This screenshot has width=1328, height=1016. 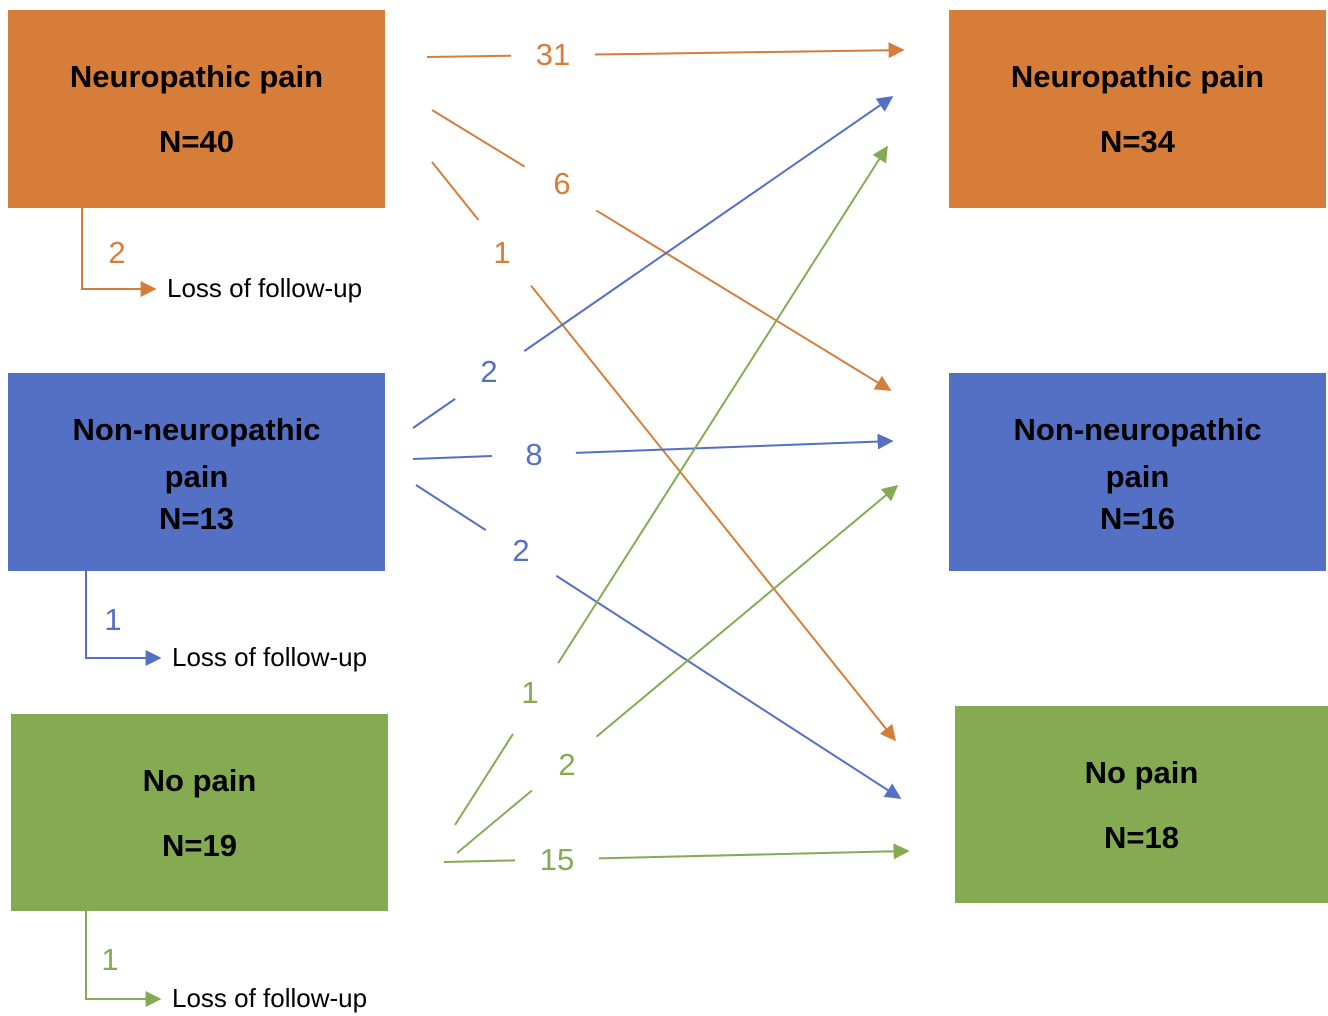 I want to click on node-count: N=13, so click(x=196, y=518).